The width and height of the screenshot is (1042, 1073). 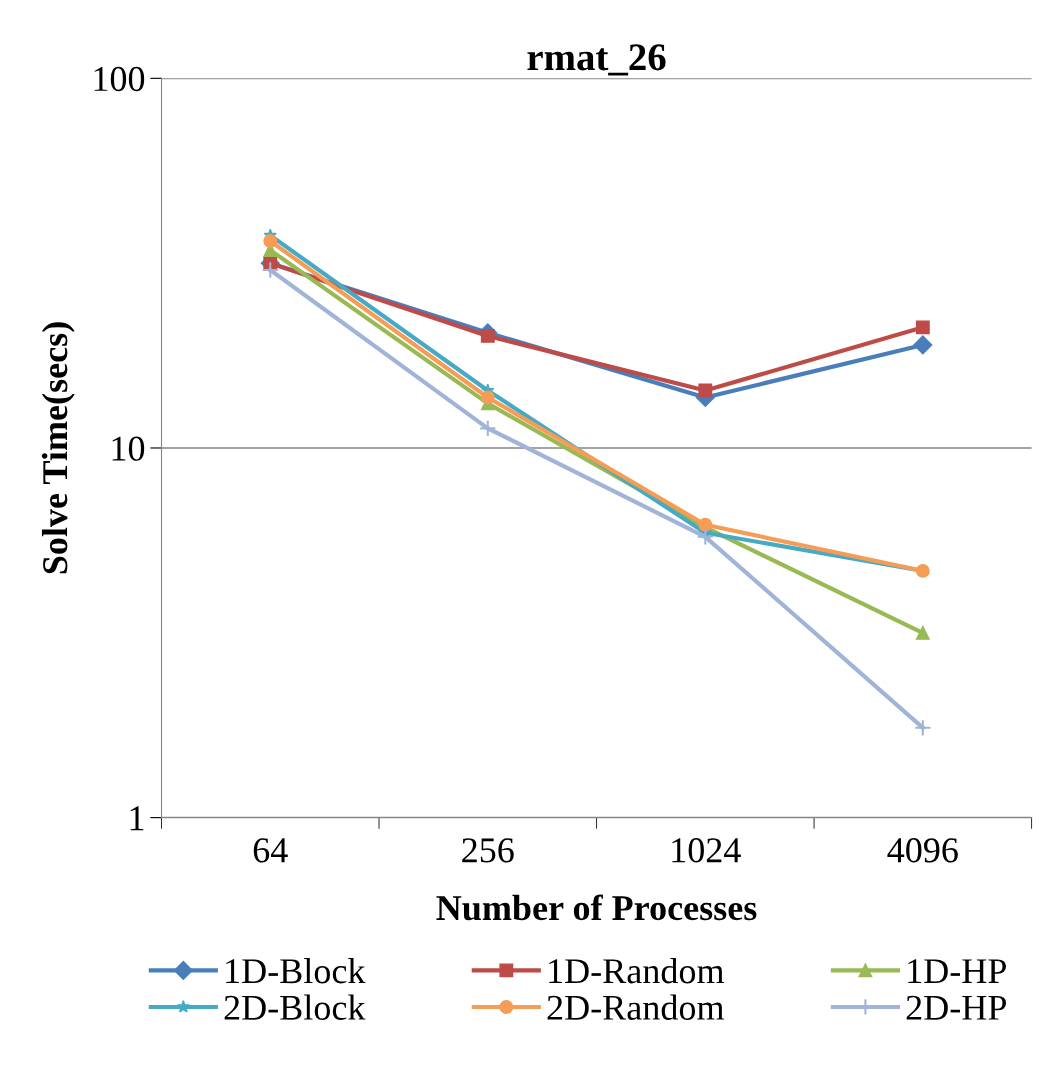 I want to click on legend-label: 2D-Block, so click(x=295, y=1007).